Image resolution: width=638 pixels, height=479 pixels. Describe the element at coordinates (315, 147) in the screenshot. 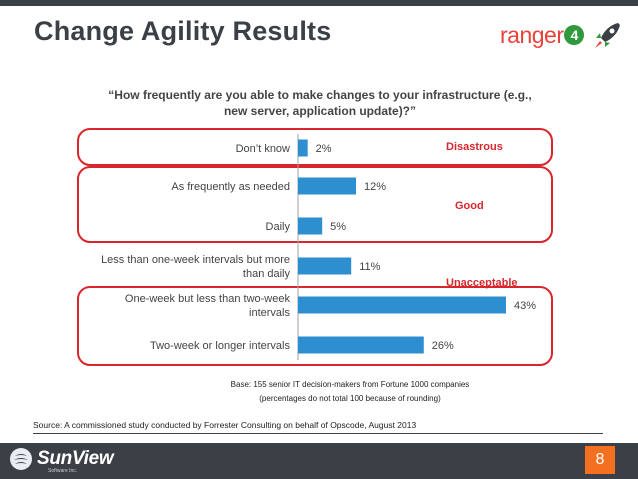

I see `group-box-disastrous` at that location.